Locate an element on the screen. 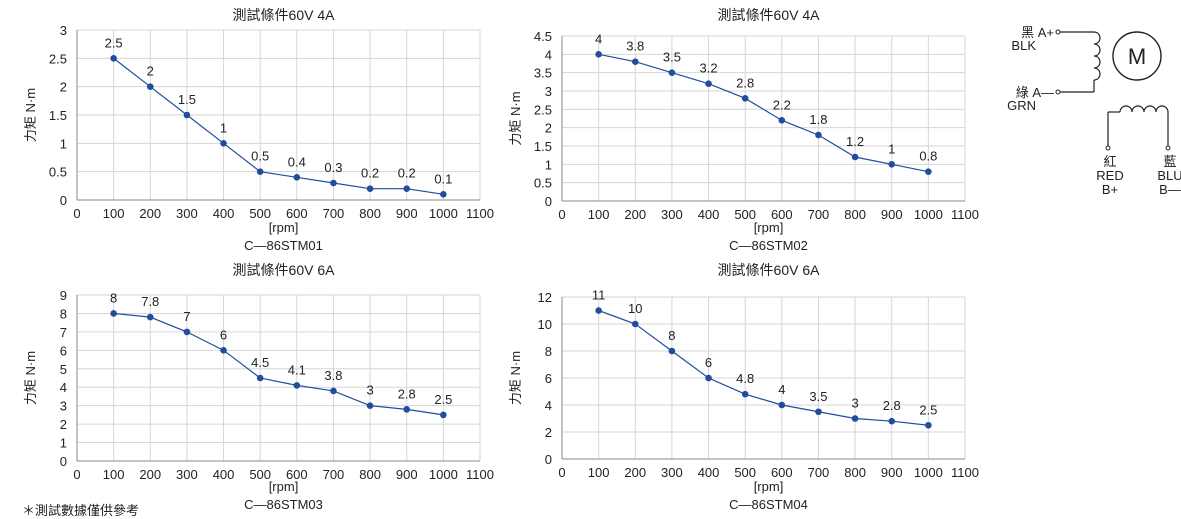 This screenshot has width=1181, height=519. y-tick-label: 2.5 is located at coordinates (58, 58).